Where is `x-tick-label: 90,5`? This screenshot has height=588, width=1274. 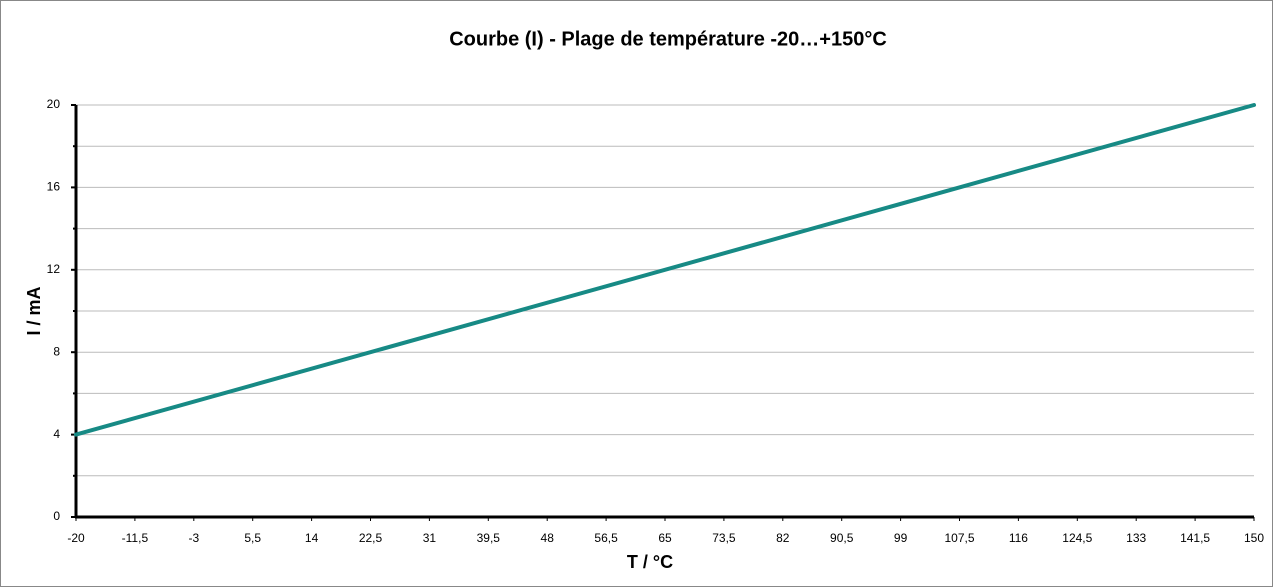 x-tick-label: 90,5 is located at coordinates (842, 538).